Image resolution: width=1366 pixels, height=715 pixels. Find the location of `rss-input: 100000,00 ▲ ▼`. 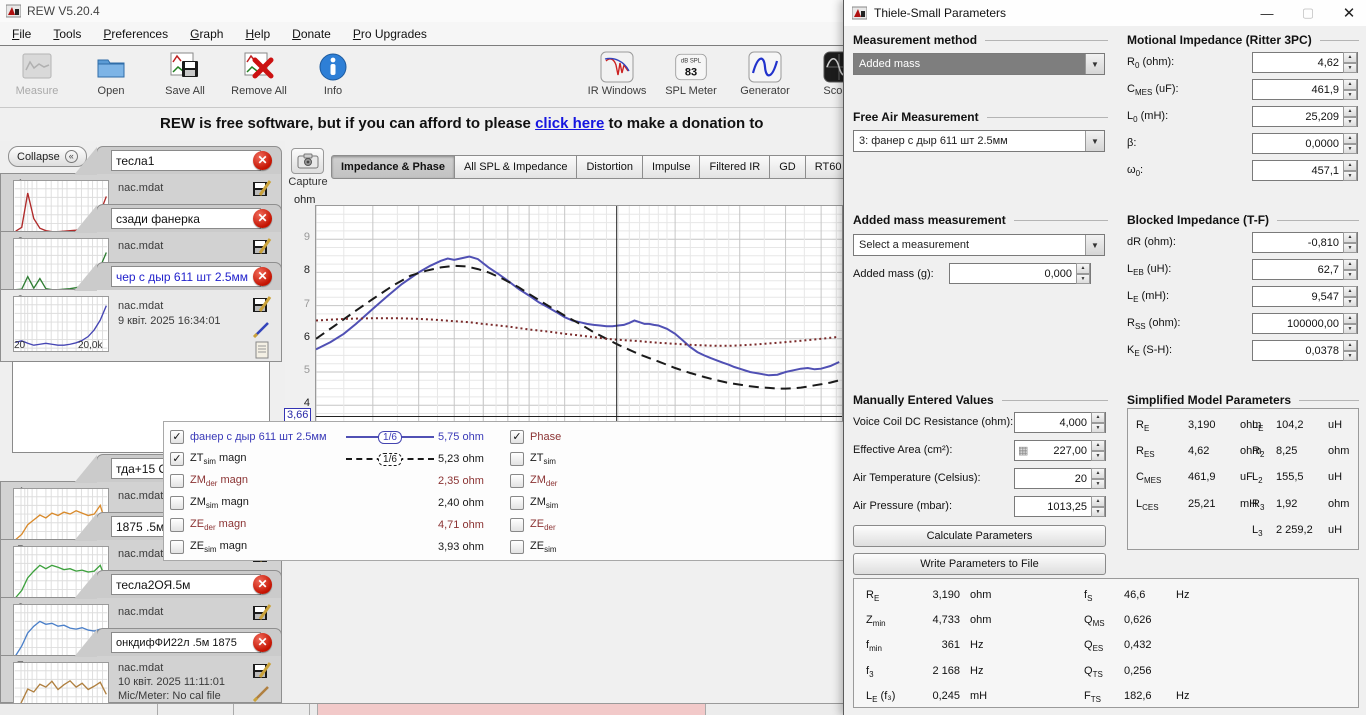

rss-input: 100000,00 ▲ ▼ is located at coordinates (1305, 323).